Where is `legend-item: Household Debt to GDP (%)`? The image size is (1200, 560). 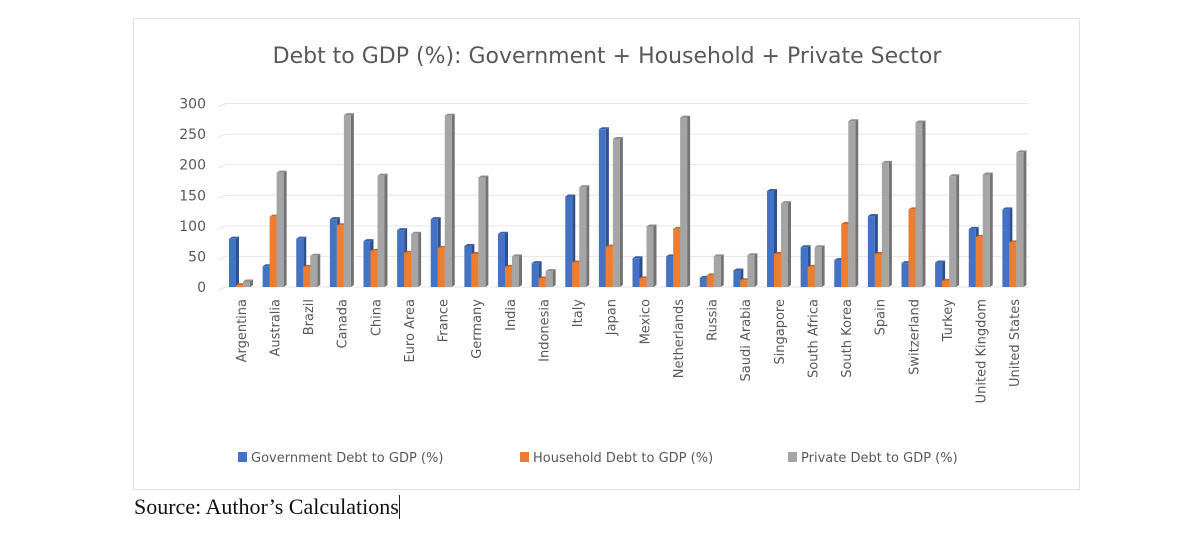
legend-item: Household Debt to GDP (%) is located at coordinates (616, 458).